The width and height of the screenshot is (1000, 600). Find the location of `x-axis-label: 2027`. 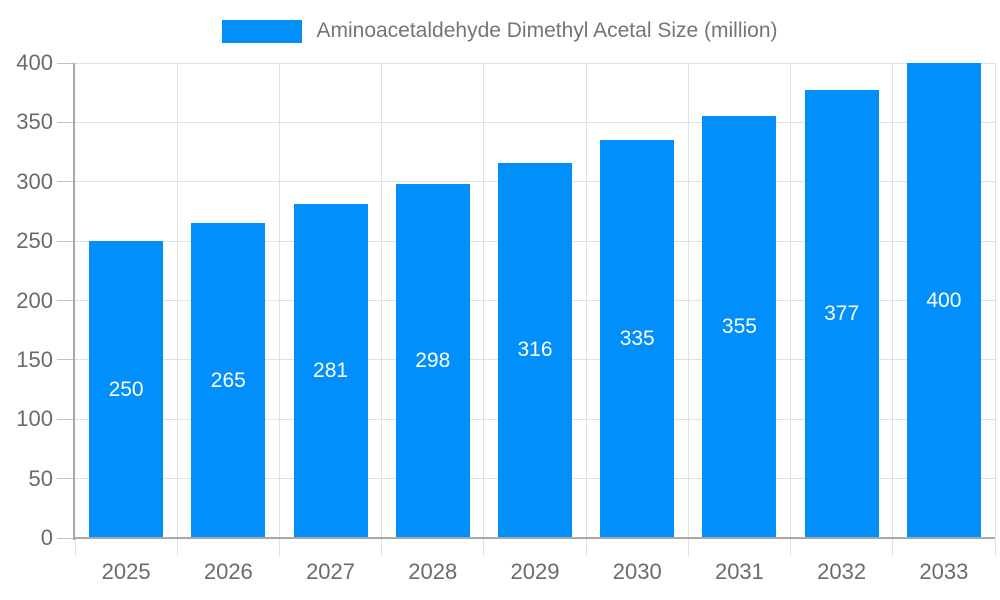

x-axis-label: 2027 is located at coordinates (331, 571).